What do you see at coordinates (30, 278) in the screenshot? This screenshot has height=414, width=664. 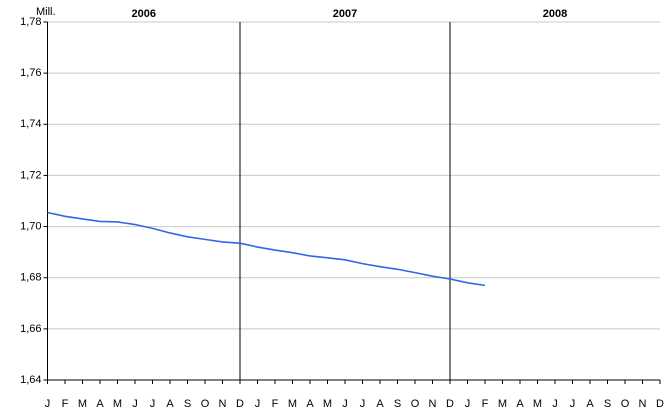 I see `y-tick-label: 1,68` at bounding box center [30, 278].